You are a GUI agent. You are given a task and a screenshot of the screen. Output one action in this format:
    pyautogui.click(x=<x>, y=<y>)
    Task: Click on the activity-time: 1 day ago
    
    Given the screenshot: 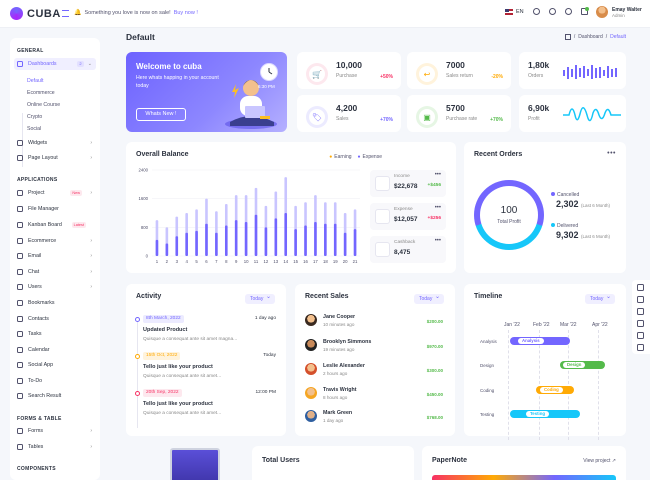 What is the action you would take?
    pyautogui.click(x=265, y=318)
    